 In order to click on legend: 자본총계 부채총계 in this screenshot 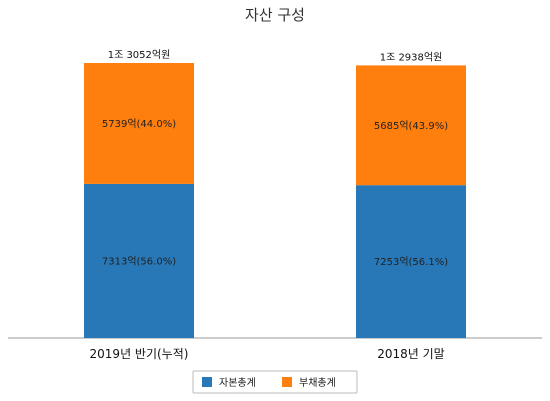, I will do `click(275, 382)`.